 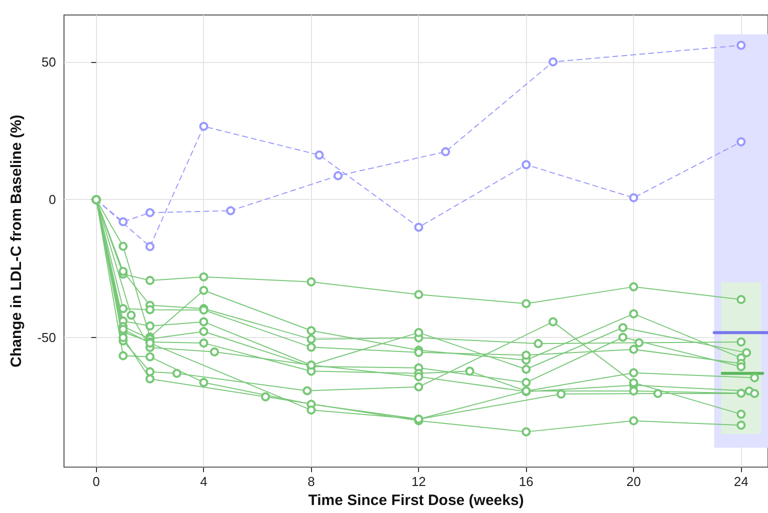 I want to click on x-tick-label: 20, so click(x=633, y=482).